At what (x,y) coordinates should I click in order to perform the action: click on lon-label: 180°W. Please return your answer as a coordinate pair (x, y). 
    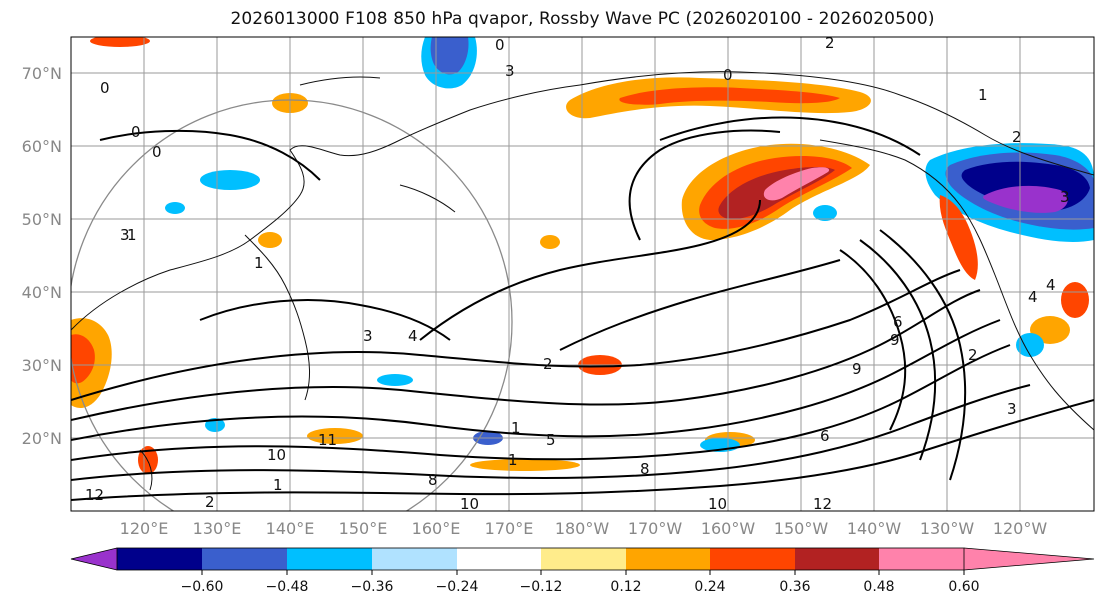
    Looking at the image, I should click on (582, 528).